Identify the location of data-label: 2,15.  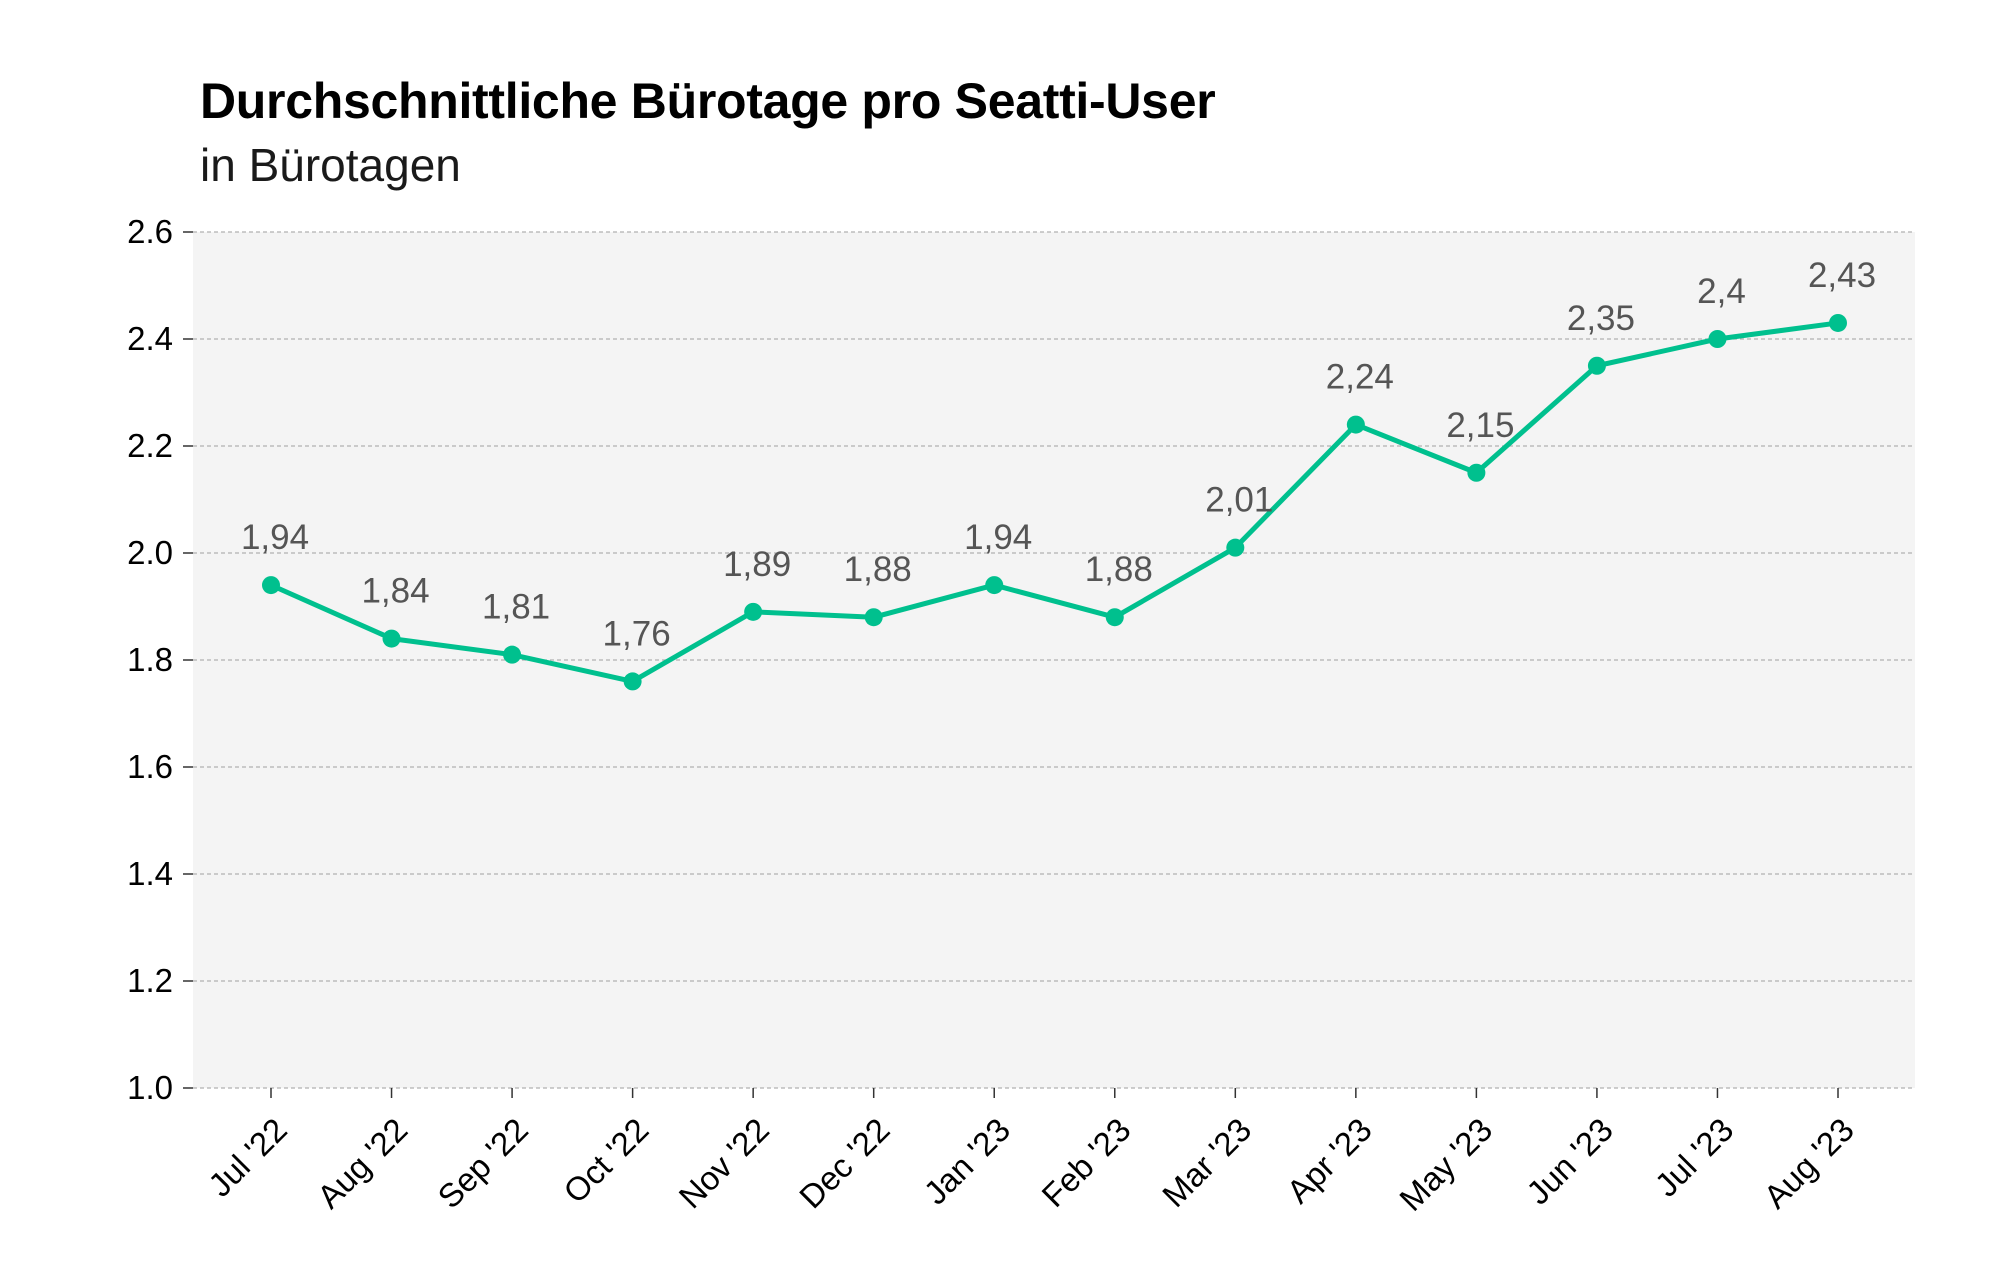
(1480, 425).